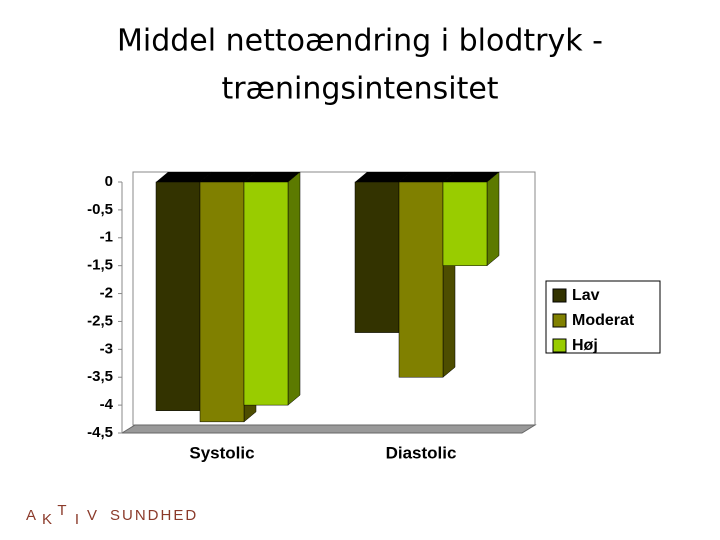 The image size is (720, 540). What do you see at coordinates (586, 295) in the screenshot?
I see `legend-label: Lav` at bounding box center [586, 295].